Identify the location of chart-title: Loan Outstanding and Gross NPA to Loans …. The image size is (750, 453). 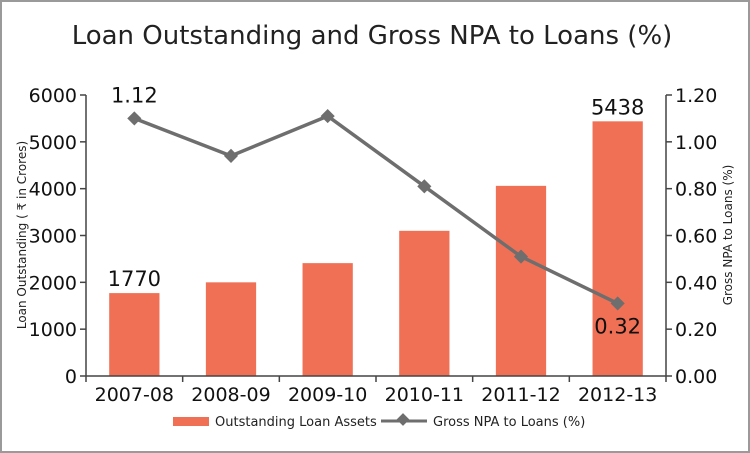
(372, 36).